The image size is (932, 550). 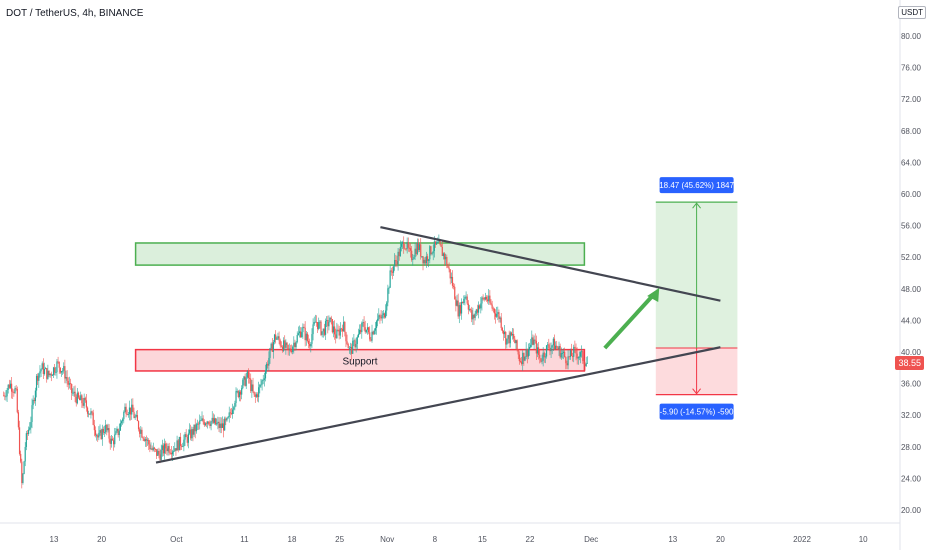 I want to click on time-tick-label: 20, so click(x=720, y=539).